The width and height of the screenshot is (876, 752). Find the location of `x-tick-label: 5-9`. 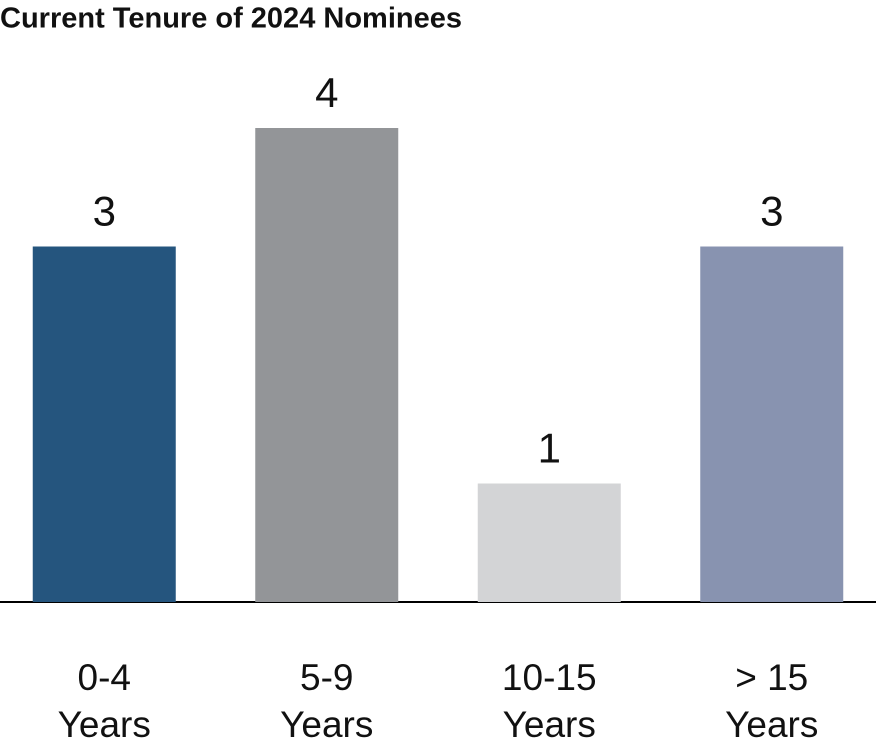

x-tick-label: 5-9 is located at coordinates (326, 677).